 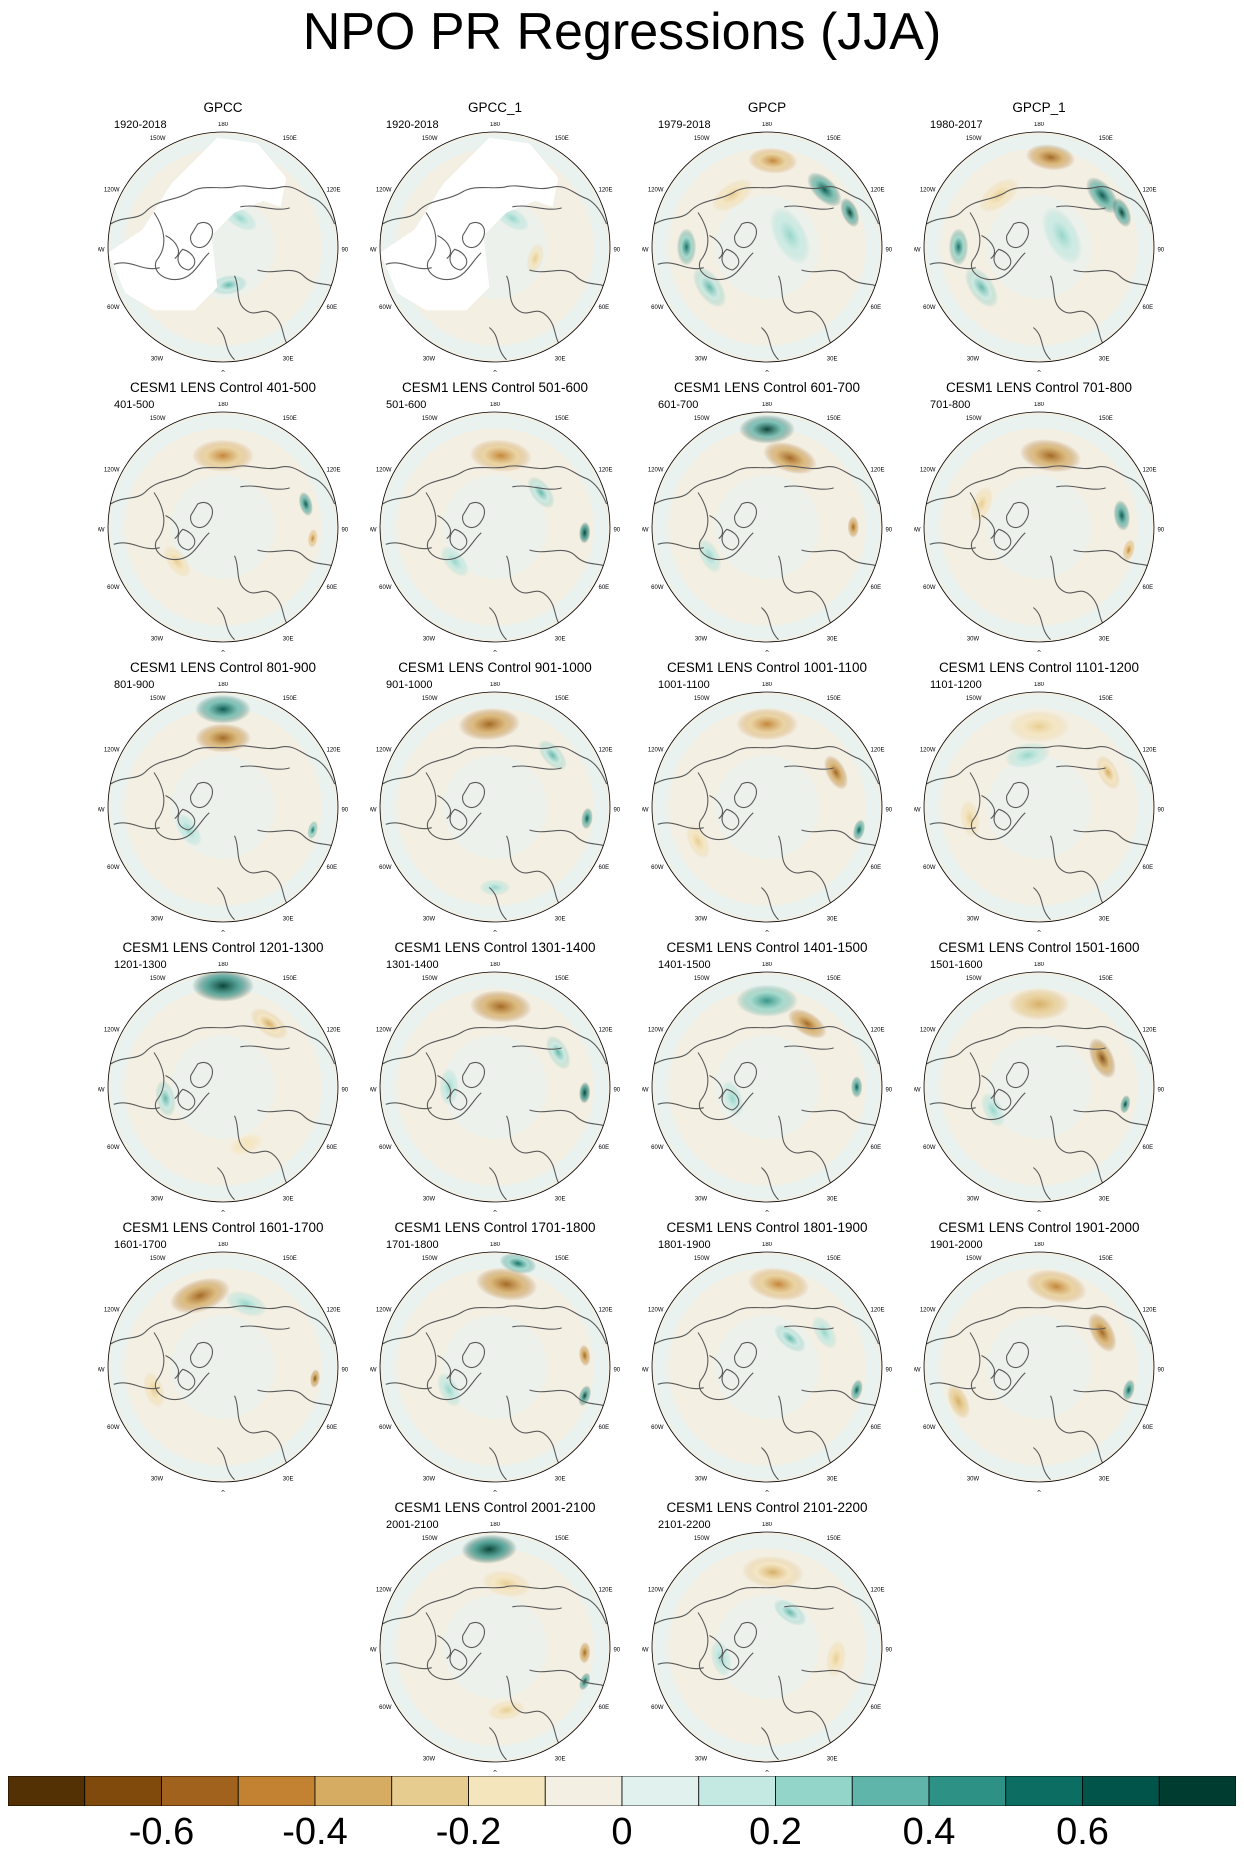 I want to click on panel-title: GPCC, so click(x=223, y=107).